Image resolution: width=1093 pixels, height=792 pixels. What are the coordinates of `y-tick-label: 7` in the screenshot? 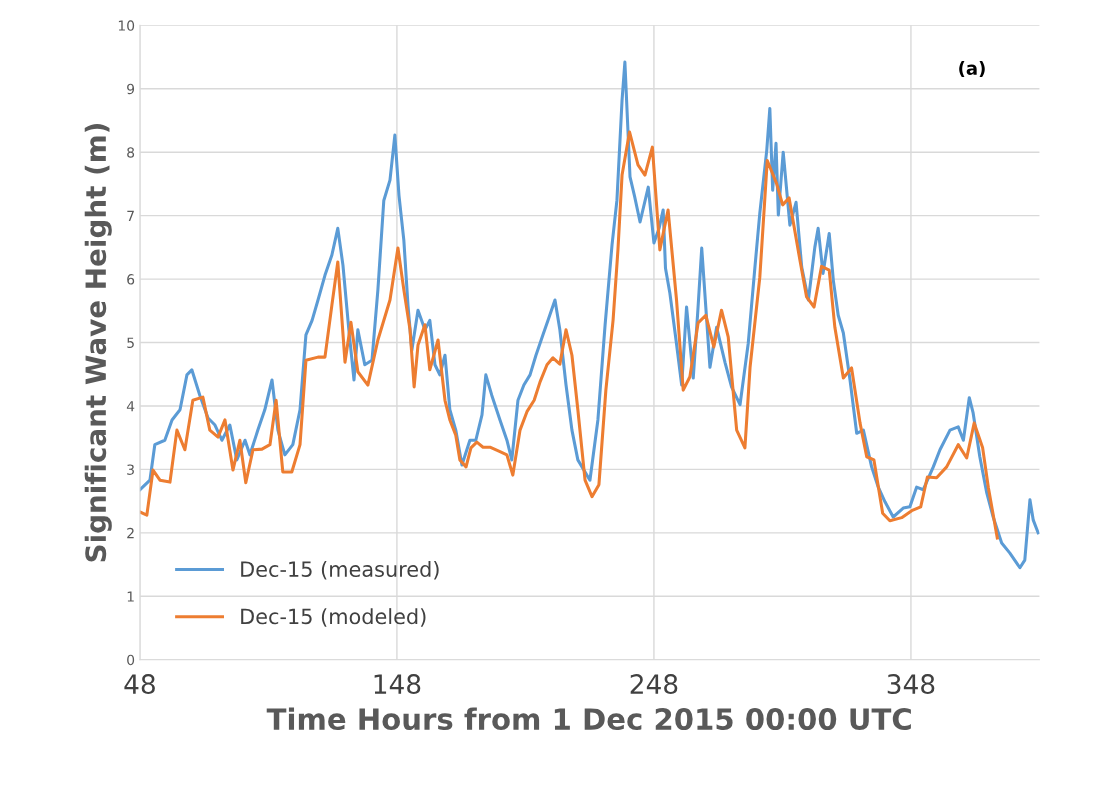 It's located at (130, 215).